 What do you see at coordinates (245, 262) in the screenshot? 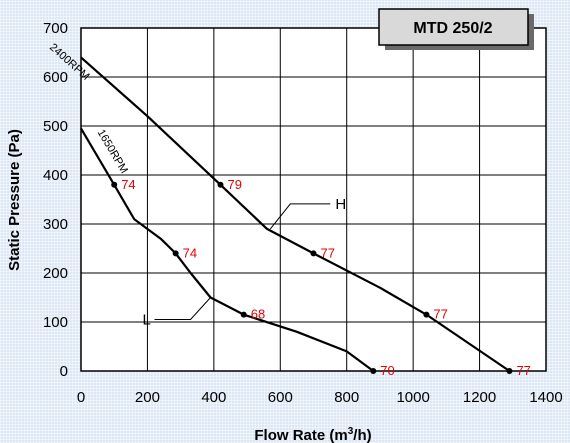
I see `annotations: HL` at bounding box center [245, 262].